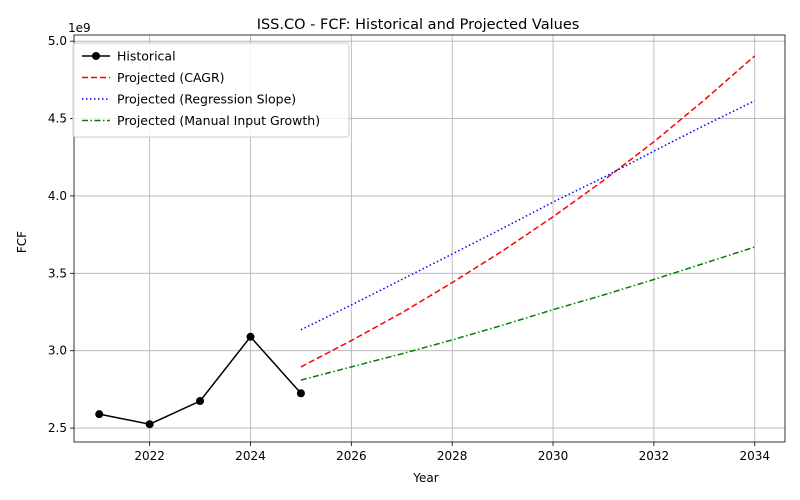 This screenshot has height=500, width=800. Describe the element at coordinates (425, 478) in the screenshot. I see `x-axis-title: Year` at that location.